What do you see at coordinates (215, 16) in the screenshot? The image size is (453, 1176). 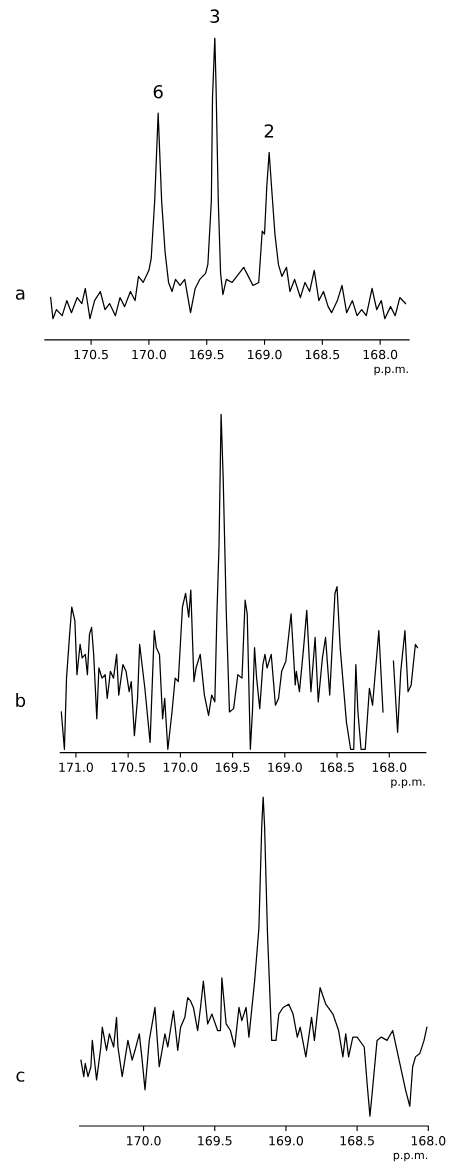 I see `annotation: 3` at bounding box center [215, 16].